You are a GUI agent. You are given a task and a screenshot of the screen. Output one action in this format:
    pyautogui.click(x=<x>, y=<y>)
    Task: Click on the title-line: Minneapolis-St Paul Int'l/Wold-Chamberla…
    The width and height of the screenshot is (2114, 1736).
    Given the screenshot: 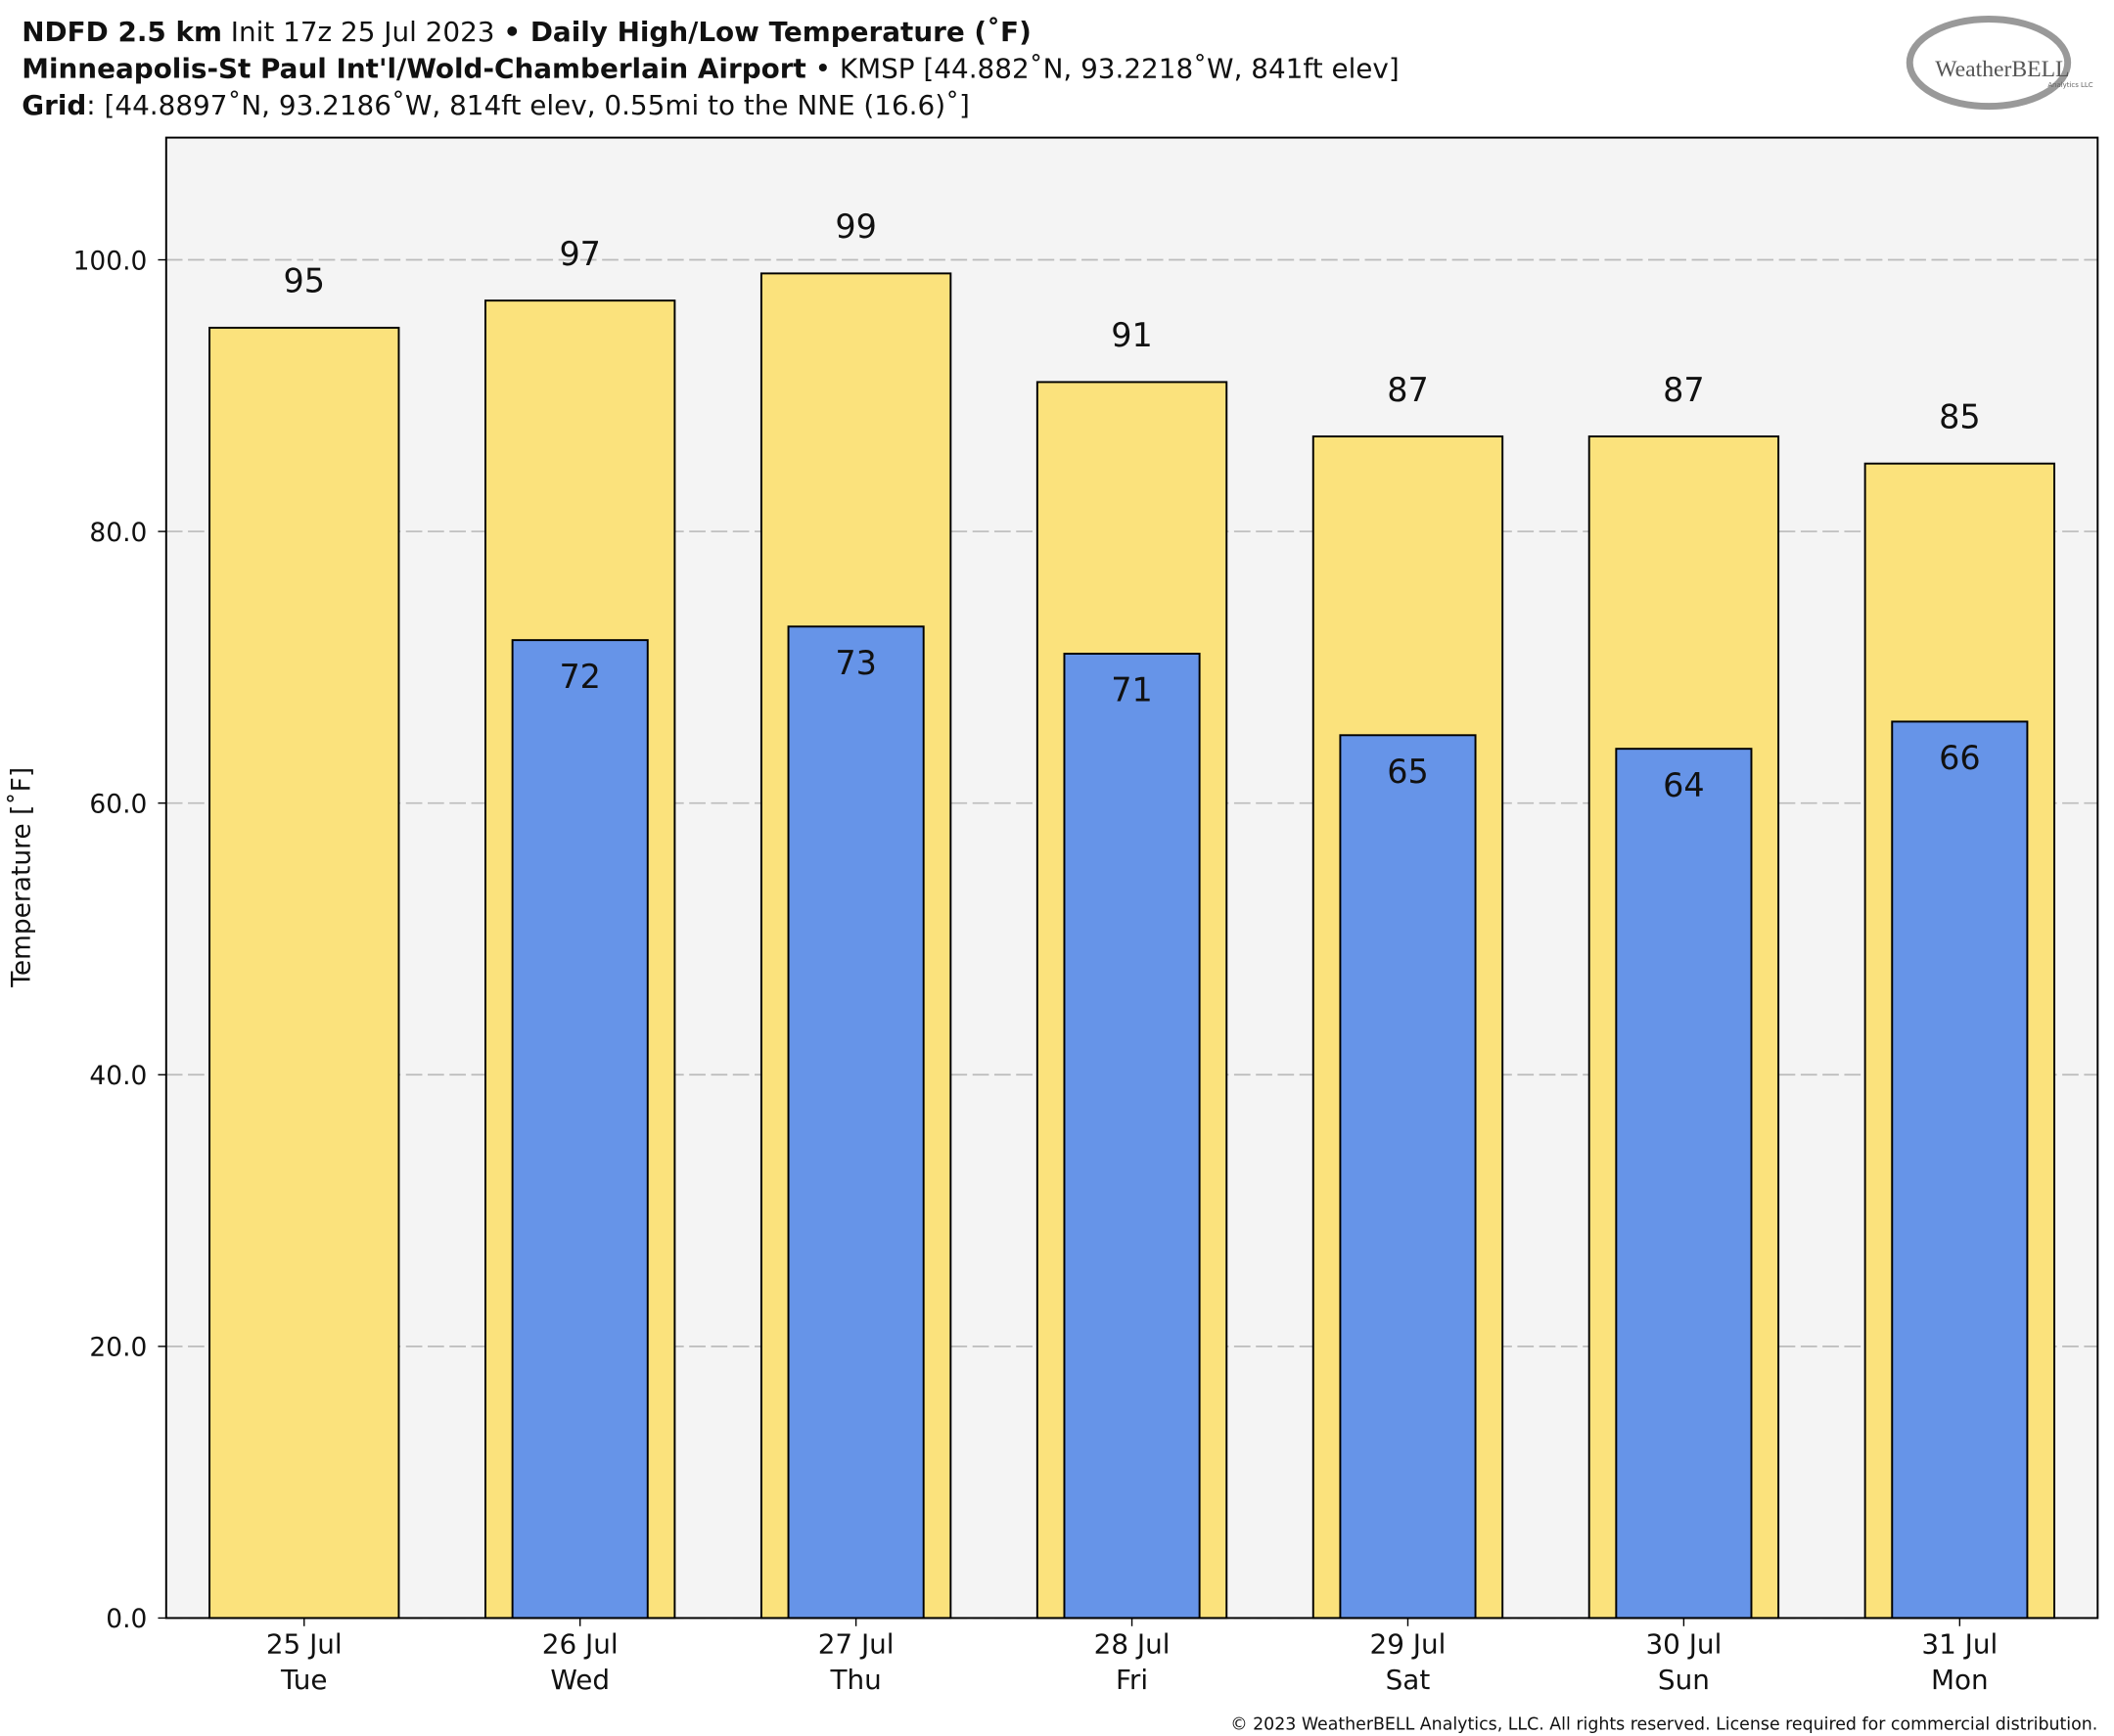 What is the action you would take?
    pyautogui.click(x=711, y=68)
    